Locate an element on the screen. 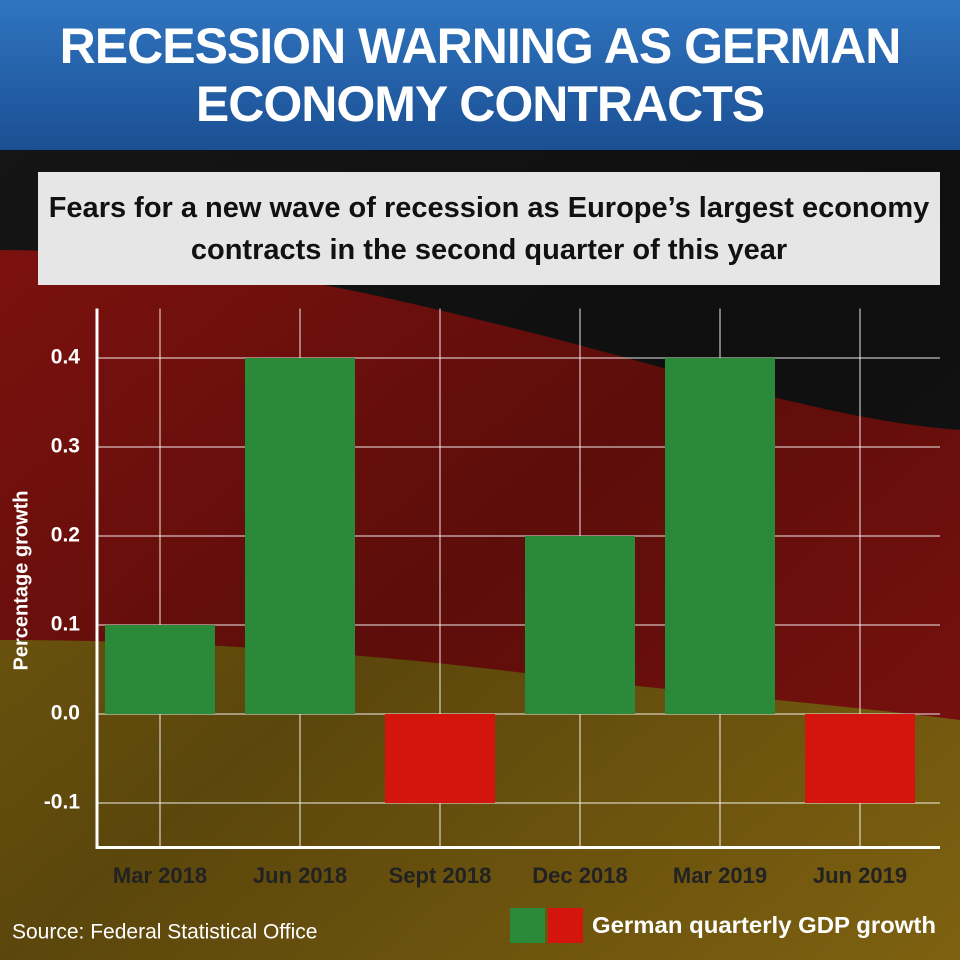 The image size is (960, 960). y-tick-label: 0.2 is located at coordinates (65, 535).